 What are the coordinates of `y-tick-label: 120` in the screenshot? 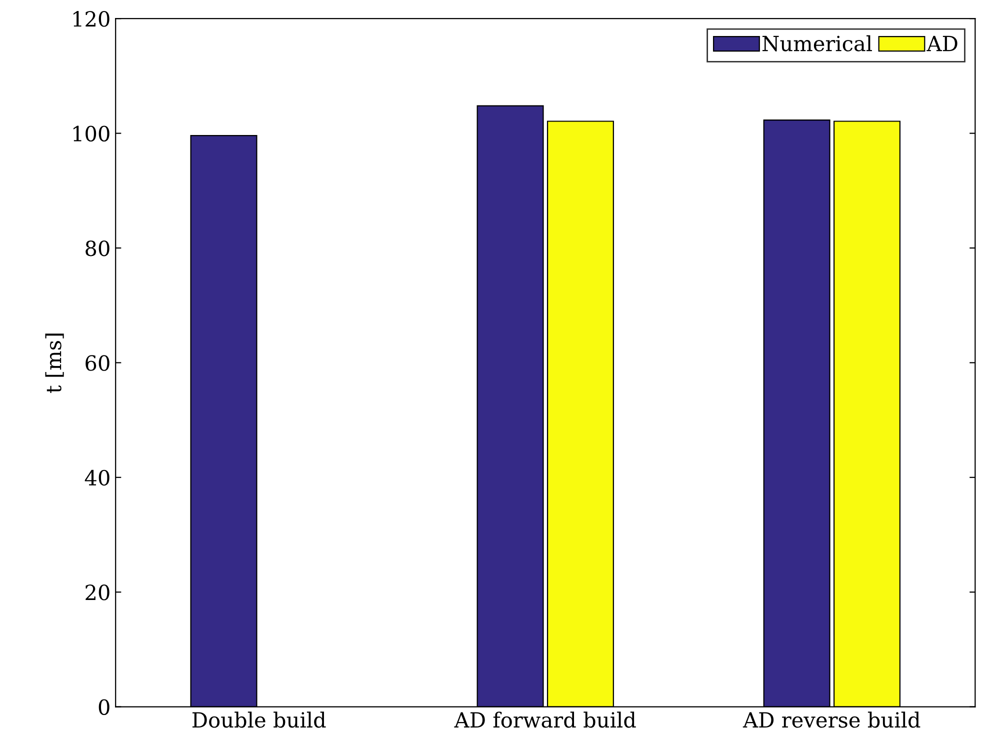 It's located at (92, 19).